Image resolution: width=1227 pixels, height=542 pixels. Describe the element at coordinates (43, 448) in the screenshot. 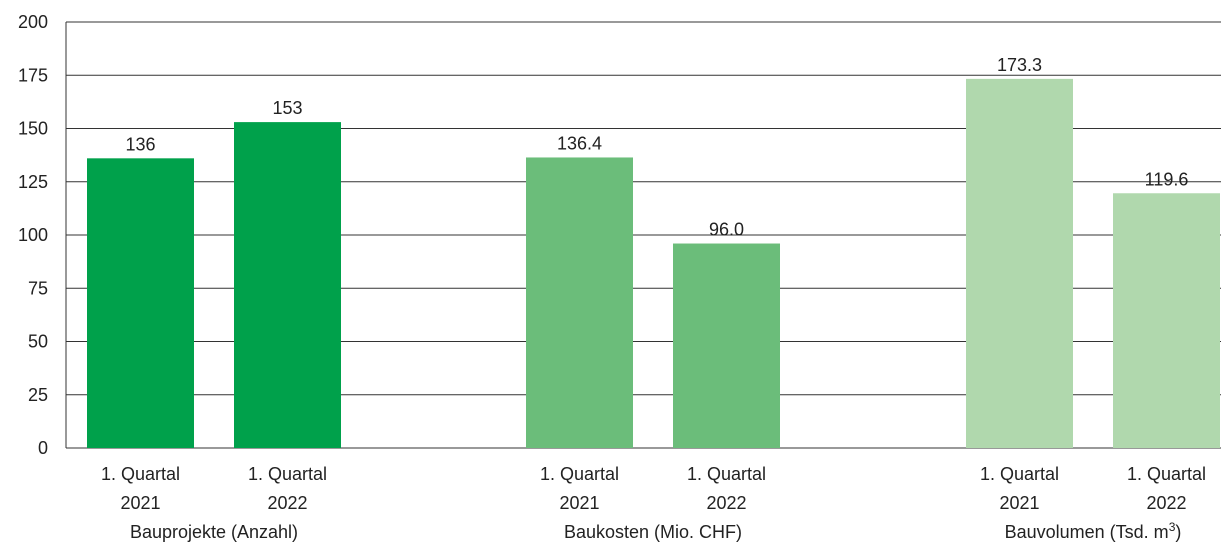

I see `y-tick-label: 0` at that location.